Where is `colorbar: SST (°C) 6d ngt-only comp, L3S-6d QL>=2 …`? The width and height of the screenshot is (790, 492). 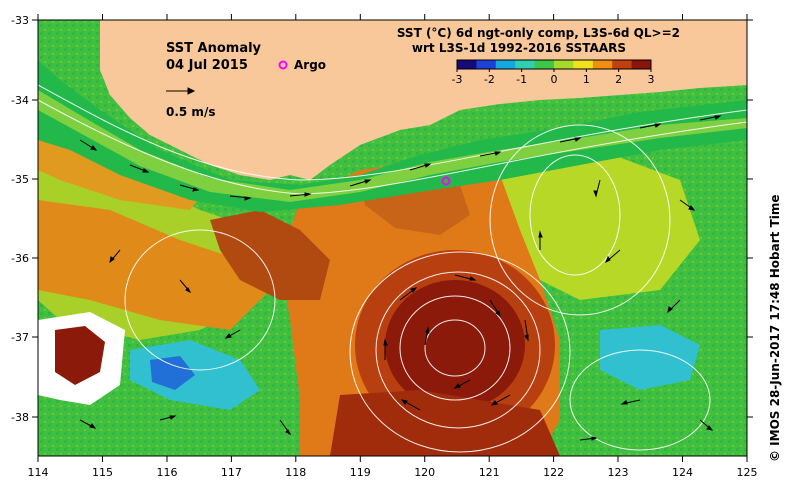
colorbar: SST (°C) 6d ngt-only comp, L3S-6d QL>=2 … is located at coordinates (538, 56).